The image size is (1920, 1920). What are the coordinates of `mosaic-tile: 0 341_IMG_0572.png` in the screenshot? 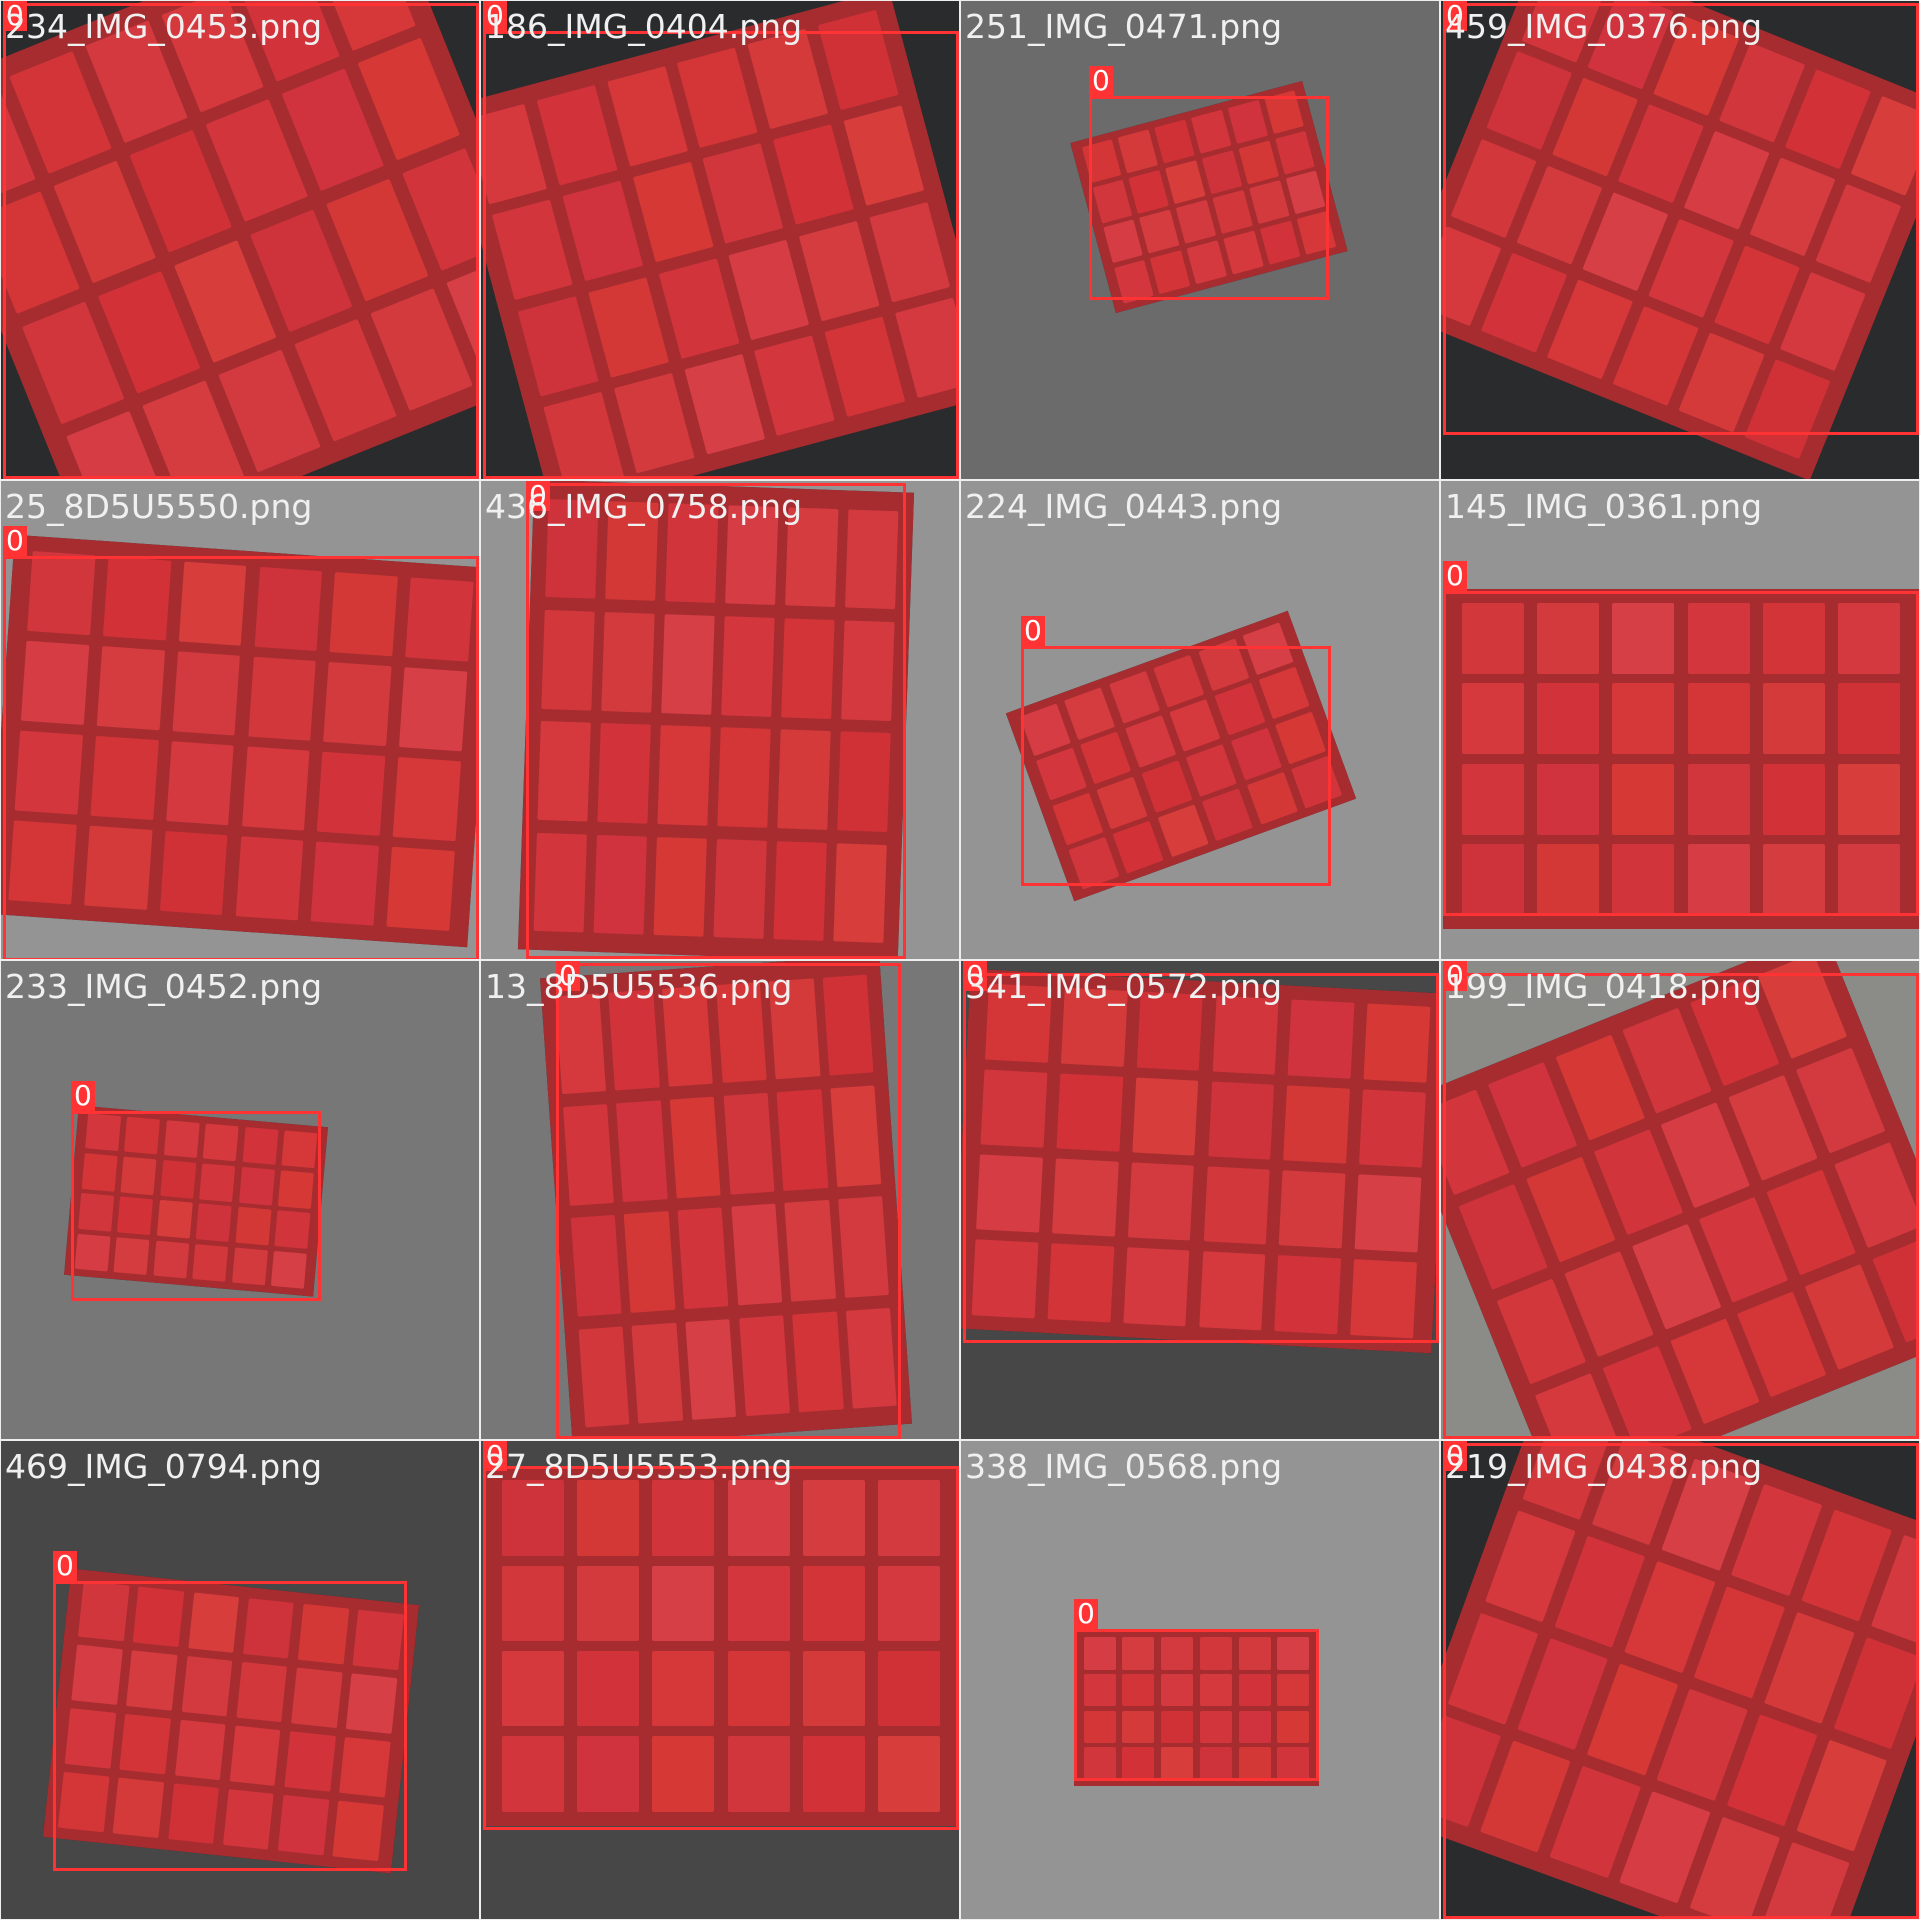 It's located at (1200, 1200).